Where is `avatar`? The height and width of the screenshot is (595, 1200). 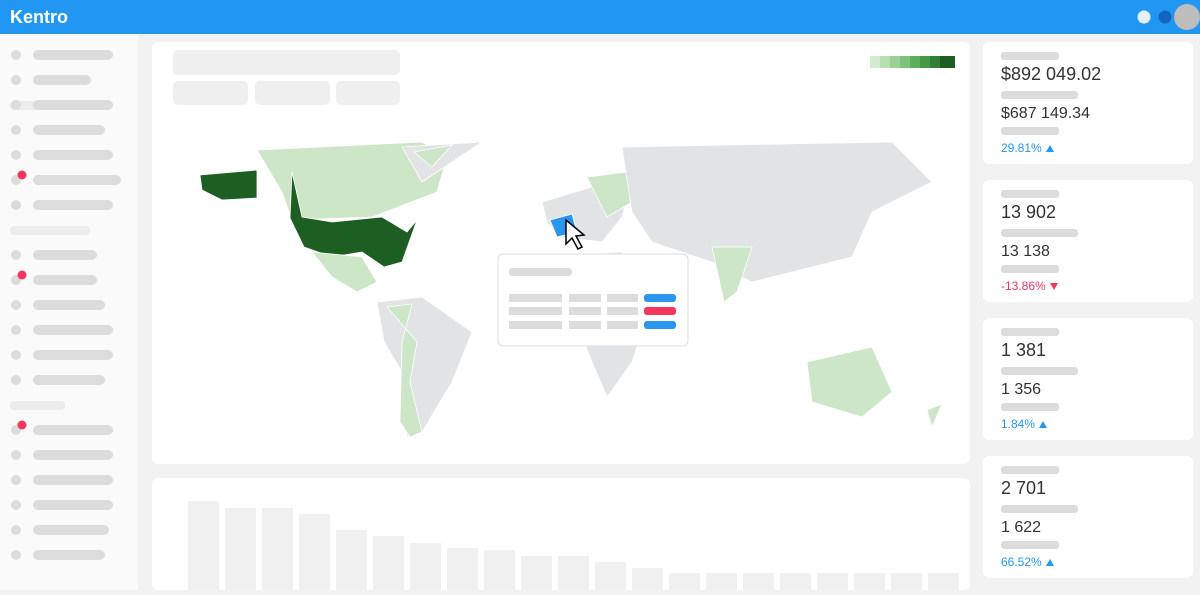 avatar is located at coordinates (1187, 17).